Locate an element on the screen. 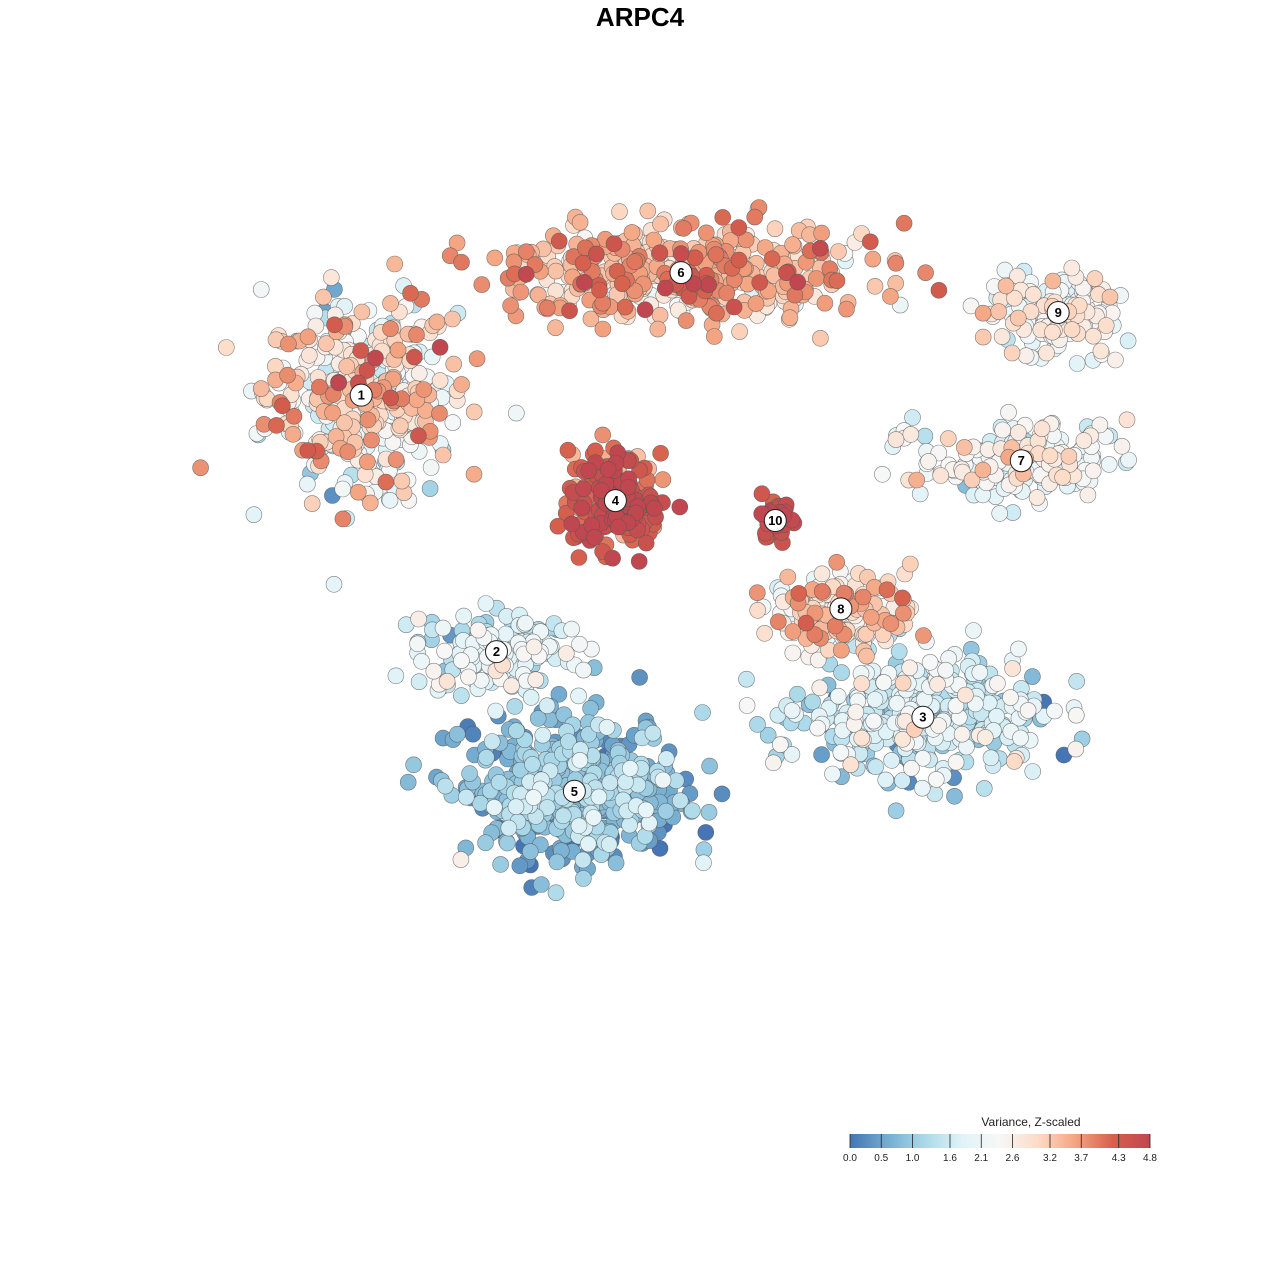 This screenshot has height=1280, width=1280. legend-ticks: 0.0 0.5 1.0 1.6 2.1 2.6 3.2 3.7 4.3 4.8 is located at coordinates (1000, 1149).